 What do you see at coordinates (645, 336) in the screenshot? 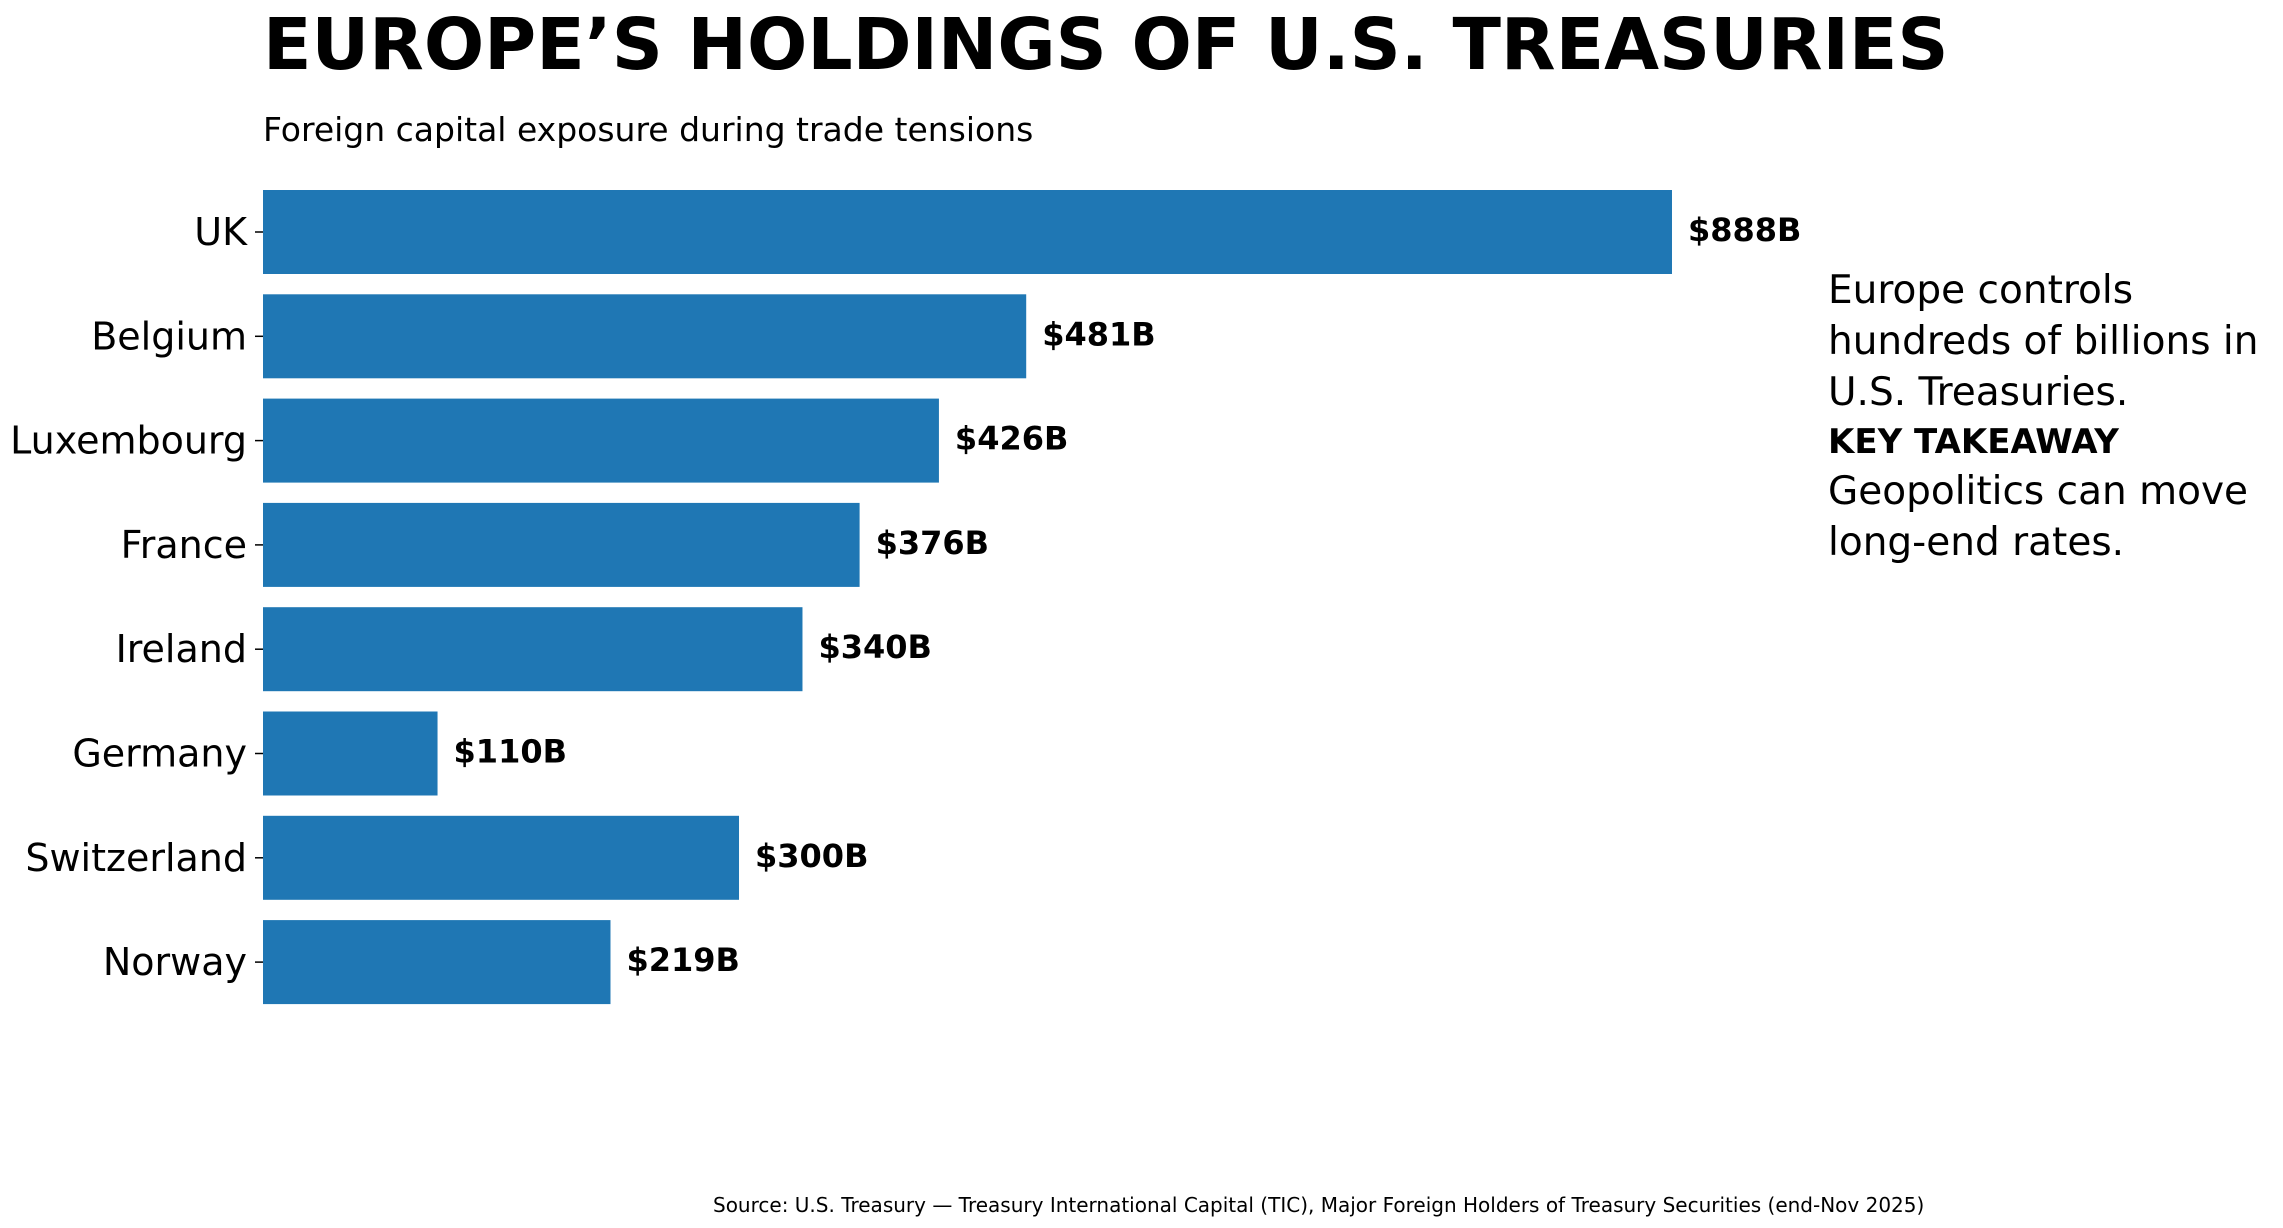
I see `bar-belgium` at bounding box center [645, 336].